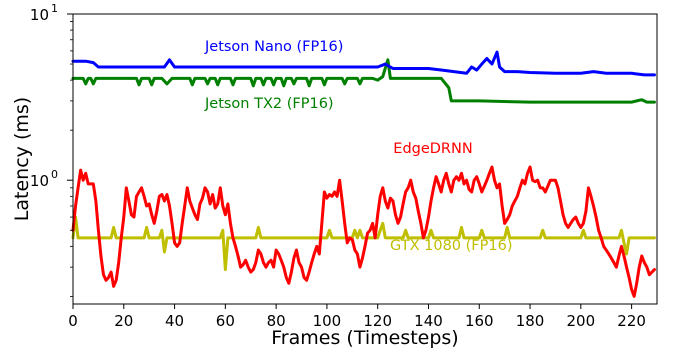 This screenshot has width=675, height=354. What do you see at coordinates (432, 149) in the screenshot?
I see `series-label-edgedrnn: EdgeDRNN` at bounding box center [432, 149].